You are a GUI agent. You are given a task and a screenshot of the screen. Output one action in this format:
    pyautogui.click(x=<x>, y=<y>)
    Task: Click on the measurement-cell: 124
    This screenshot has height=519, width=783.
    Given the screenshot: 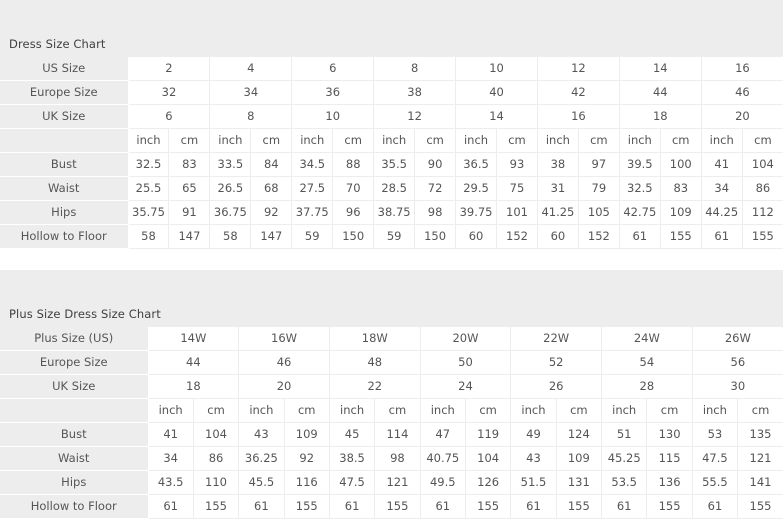 What is the action you would take?
    pyautogui.click(x=579, y=434)
    